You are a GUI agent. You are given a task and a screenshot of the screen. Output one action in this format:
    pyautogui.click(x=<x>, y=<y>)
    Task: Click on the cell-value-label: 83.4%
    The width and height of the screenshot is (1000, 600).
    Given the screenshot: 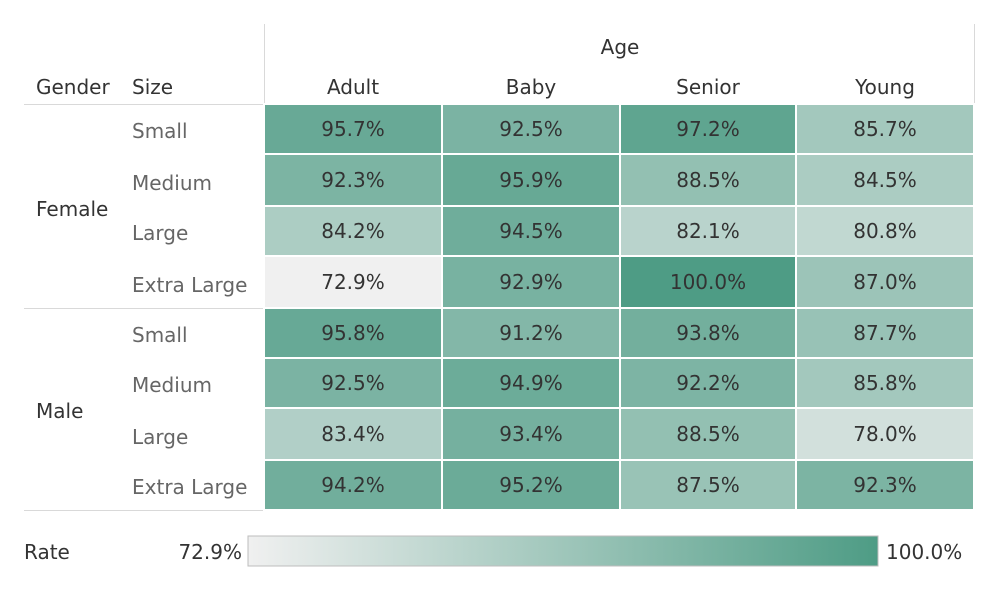 What is the action you would take?
    pyautogui.click(x=353, y=434)
    